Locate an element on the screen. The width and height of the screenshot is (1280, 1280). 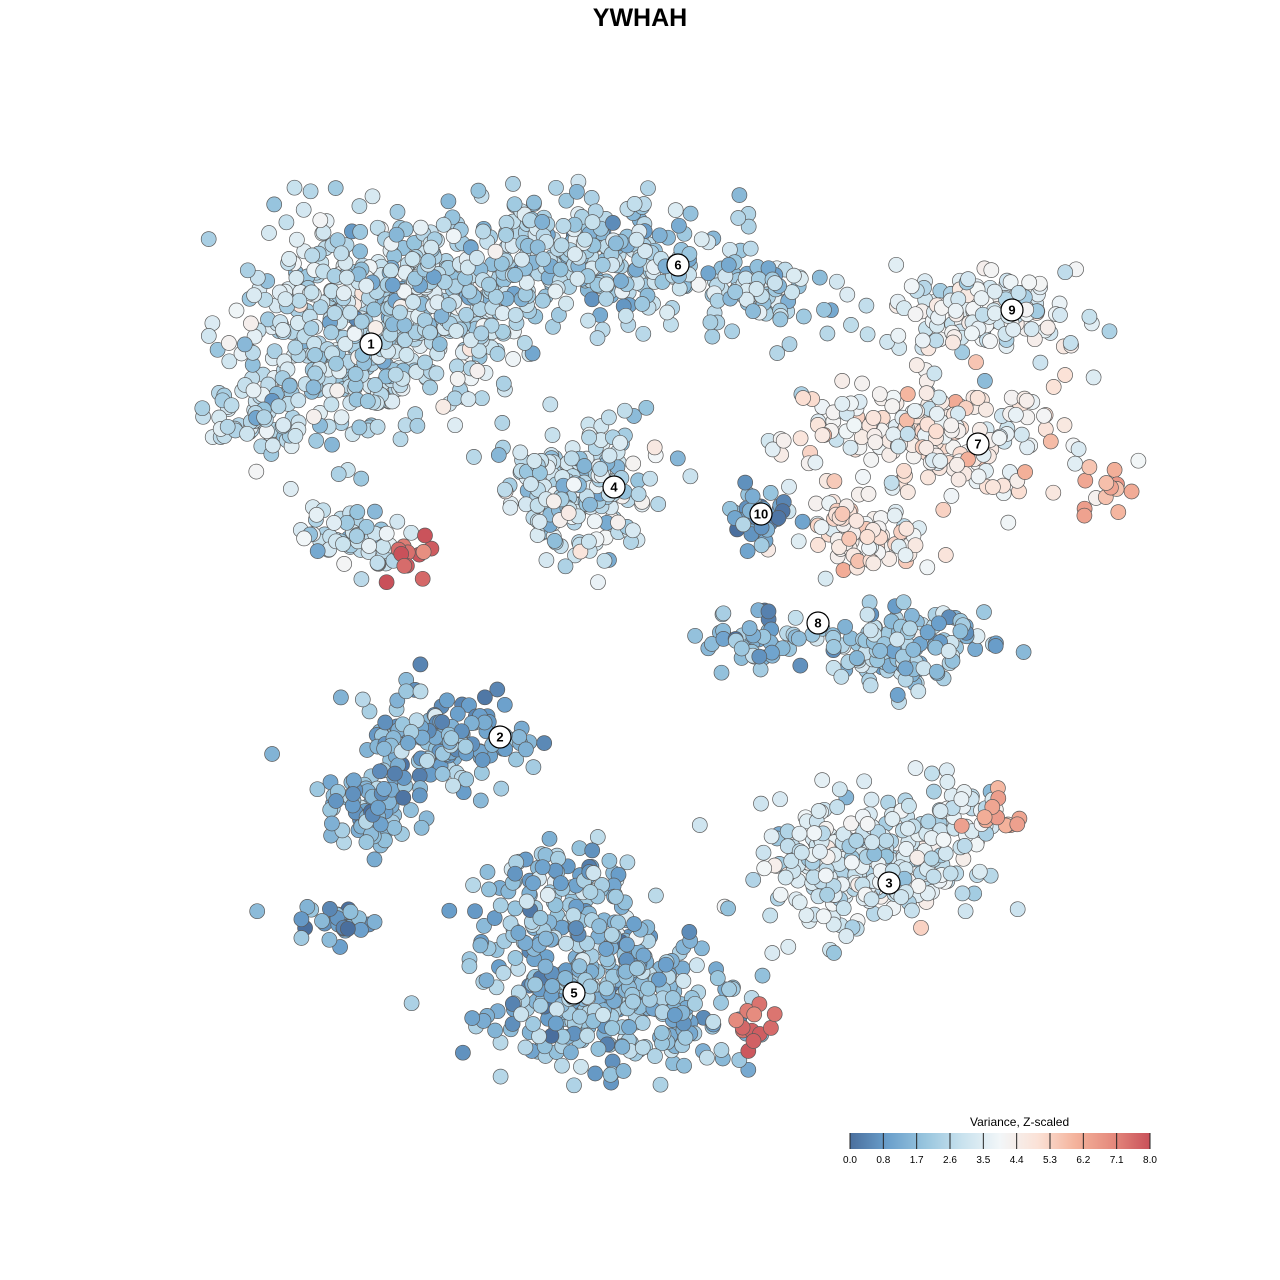
cell-point-2027 is located at coordinates (515, 958).